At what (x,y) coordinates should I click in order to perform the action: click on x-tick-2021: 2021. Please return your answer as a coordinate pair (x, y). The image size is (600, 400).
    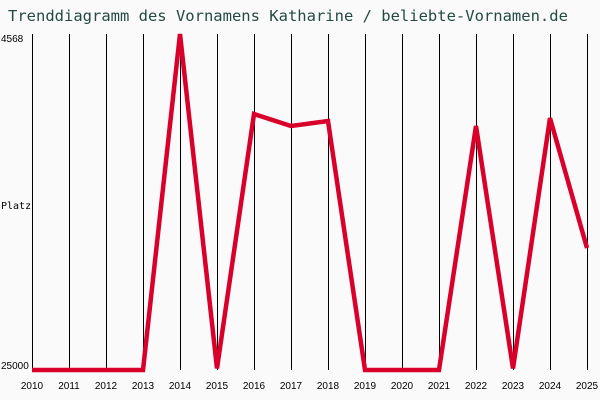
    Looking at the image, I should click on (439, 386).